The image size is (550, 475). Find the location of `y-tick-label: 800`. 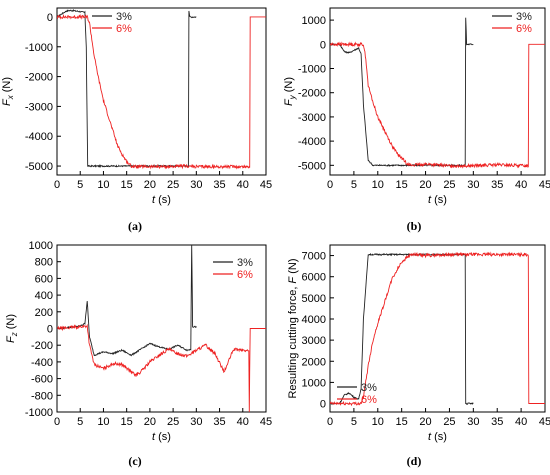

y-tick-label: 800 is located at coordinates (44, 263).